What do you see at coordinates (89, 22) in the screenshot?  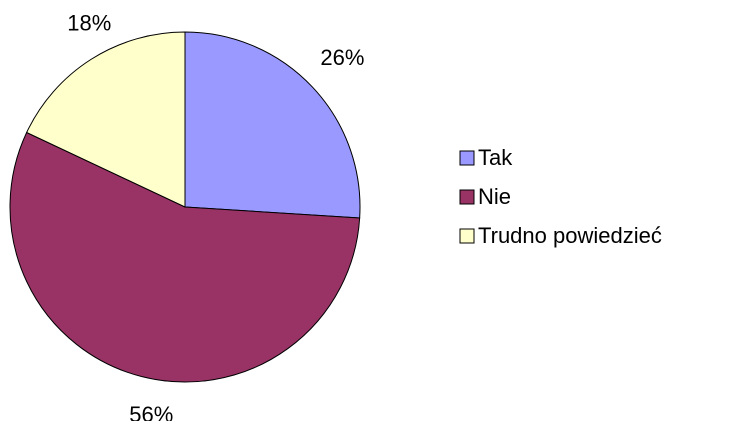 I see `slice-label: 18%` at bounding box center [89, 22].